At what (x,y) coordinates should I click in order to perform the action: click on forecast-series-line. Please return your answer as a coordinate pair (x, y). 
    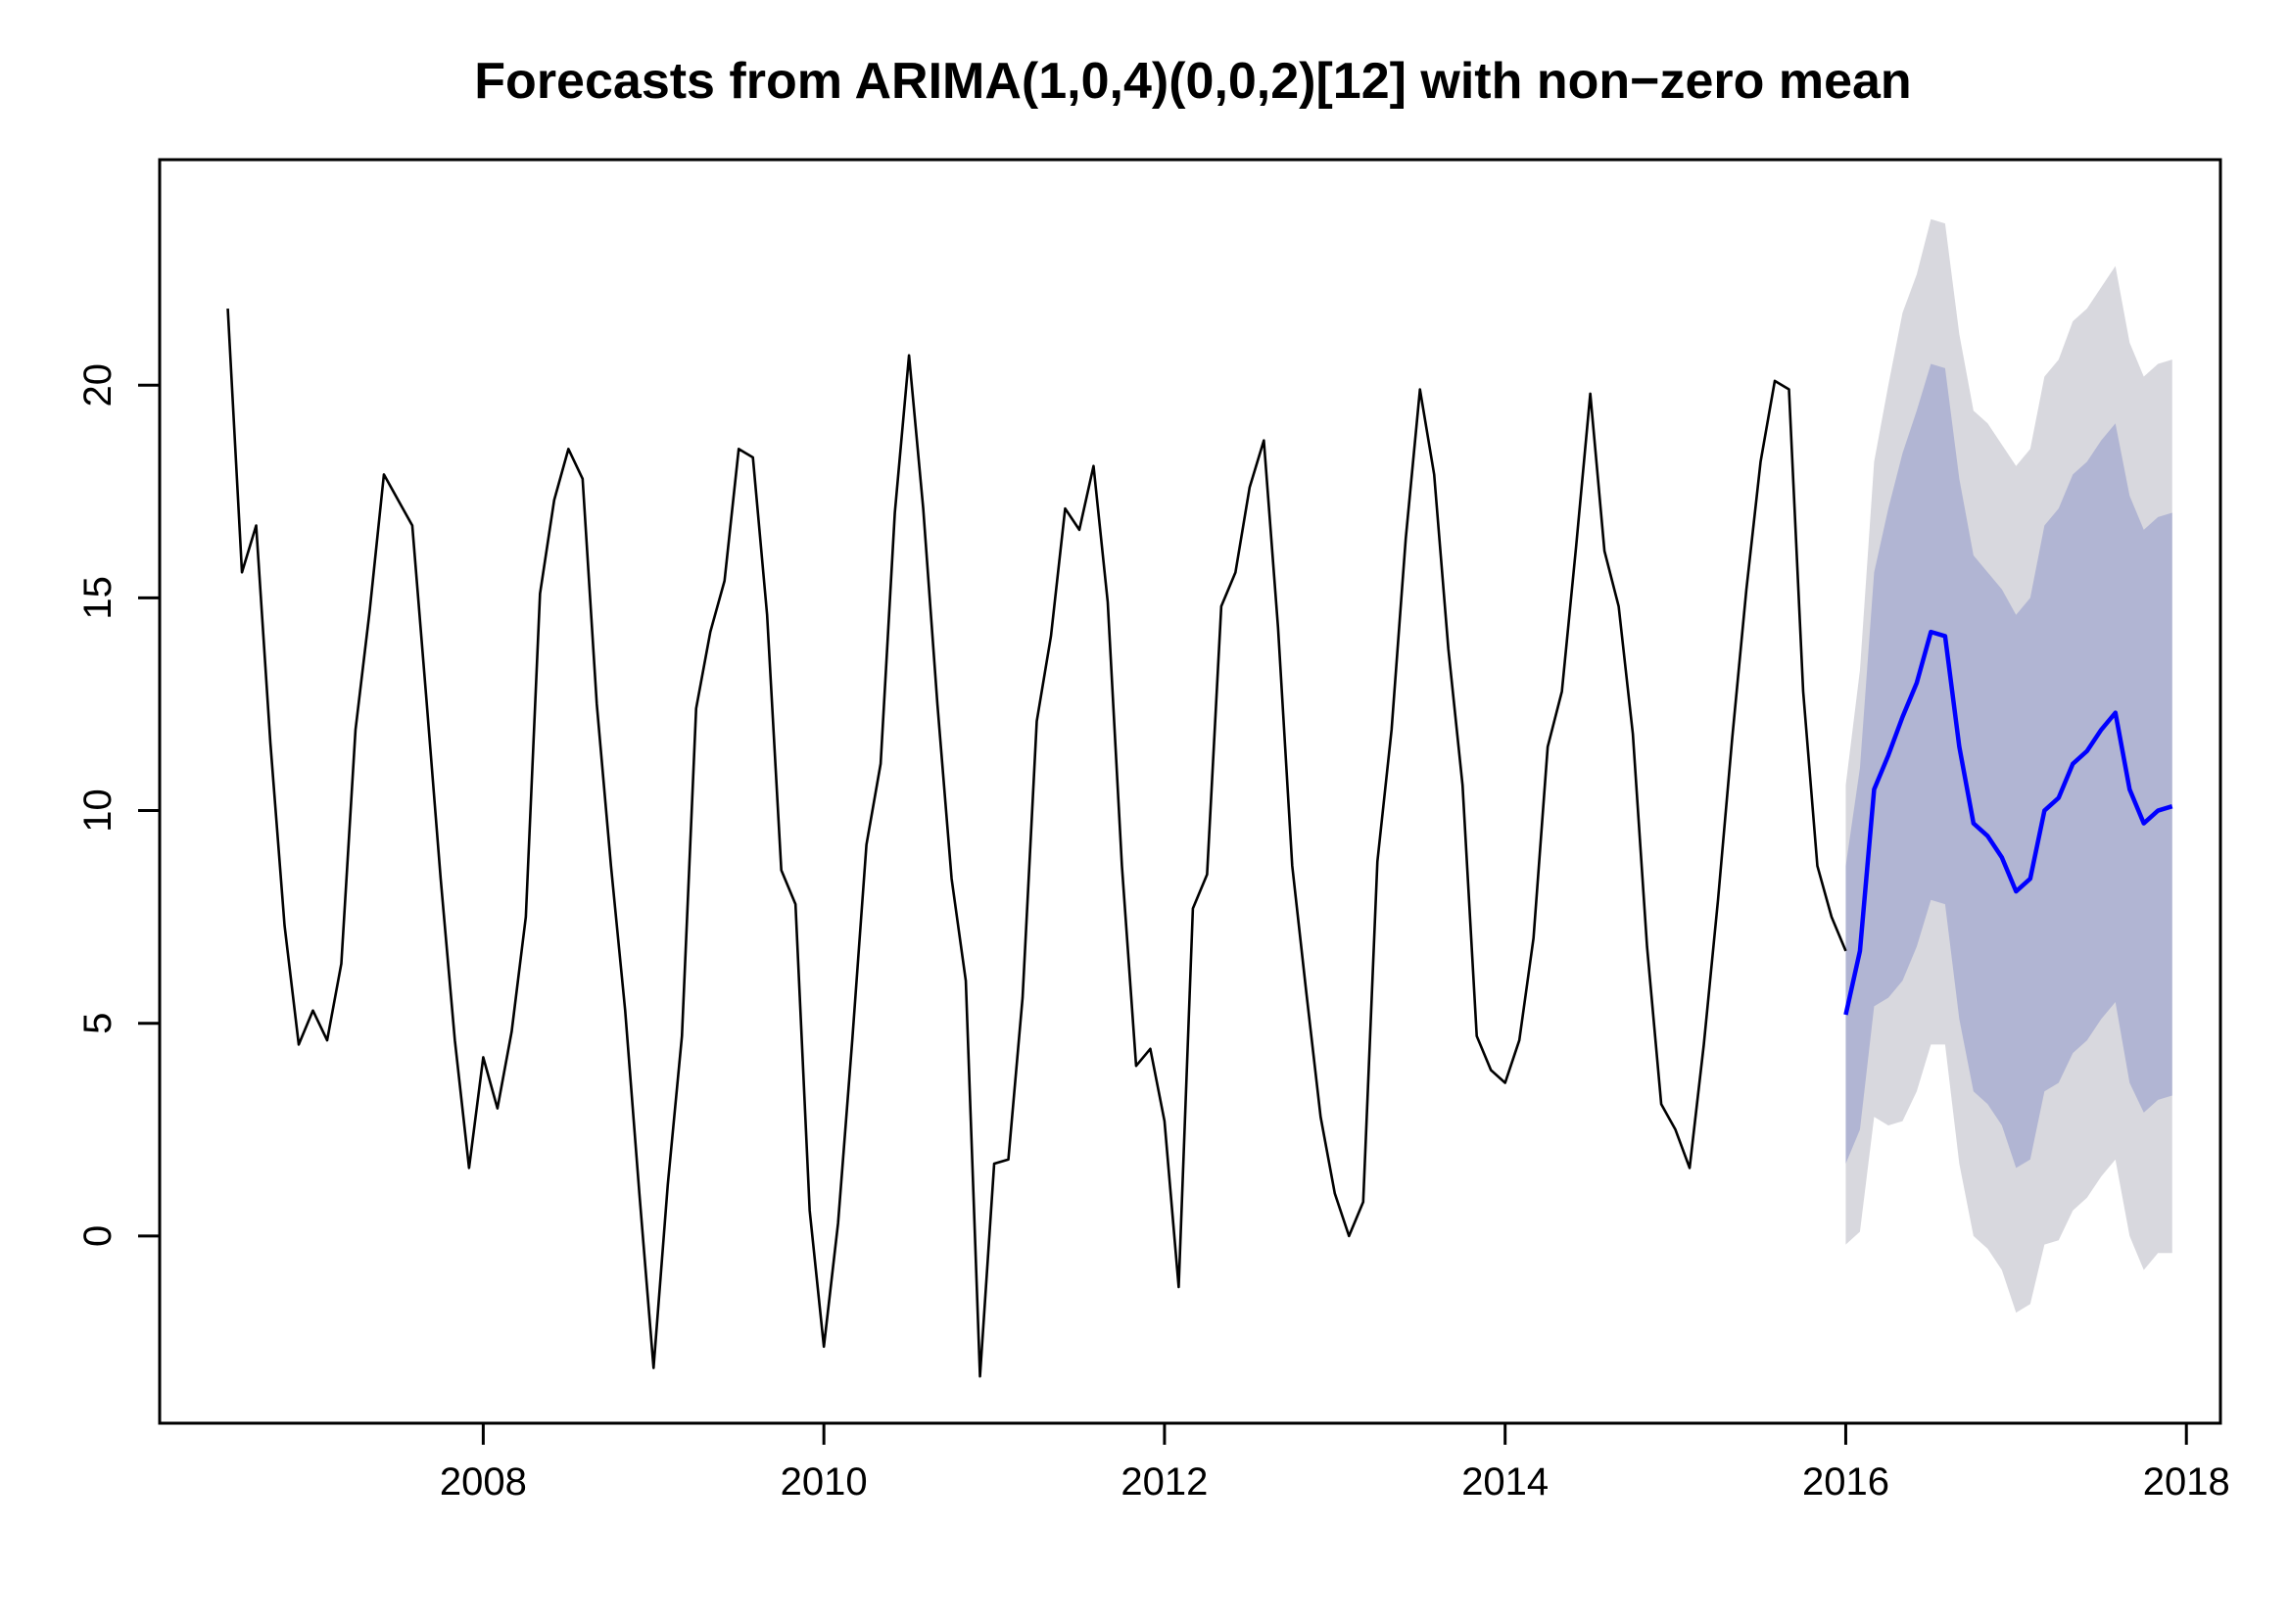
    Looking at the image, I should click on (2008, 822).